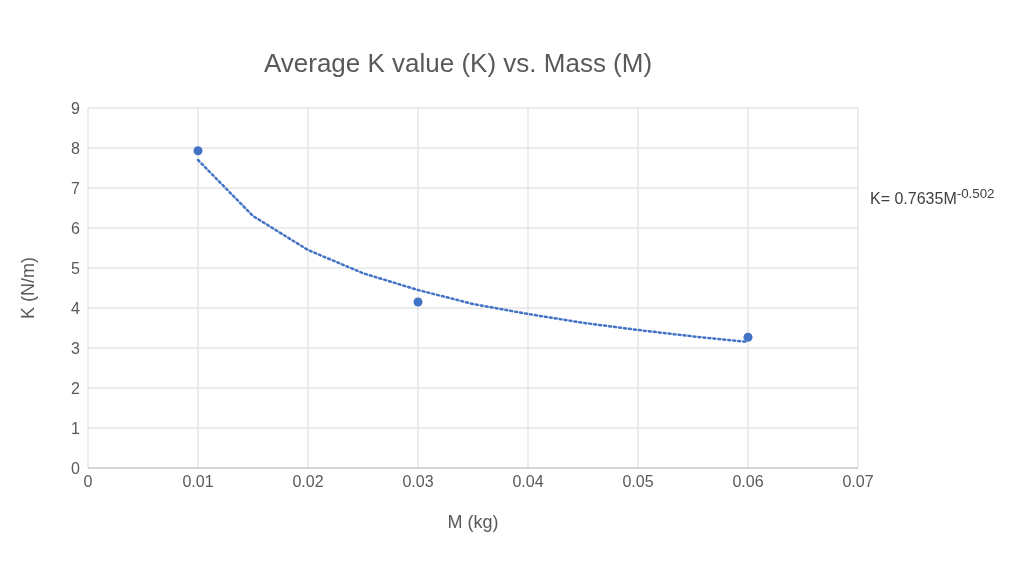 The image size is (1034, 578). Describe the element at coordinates (76, 268) in the screenshot. I see `y-tick-label: 5` at that location.